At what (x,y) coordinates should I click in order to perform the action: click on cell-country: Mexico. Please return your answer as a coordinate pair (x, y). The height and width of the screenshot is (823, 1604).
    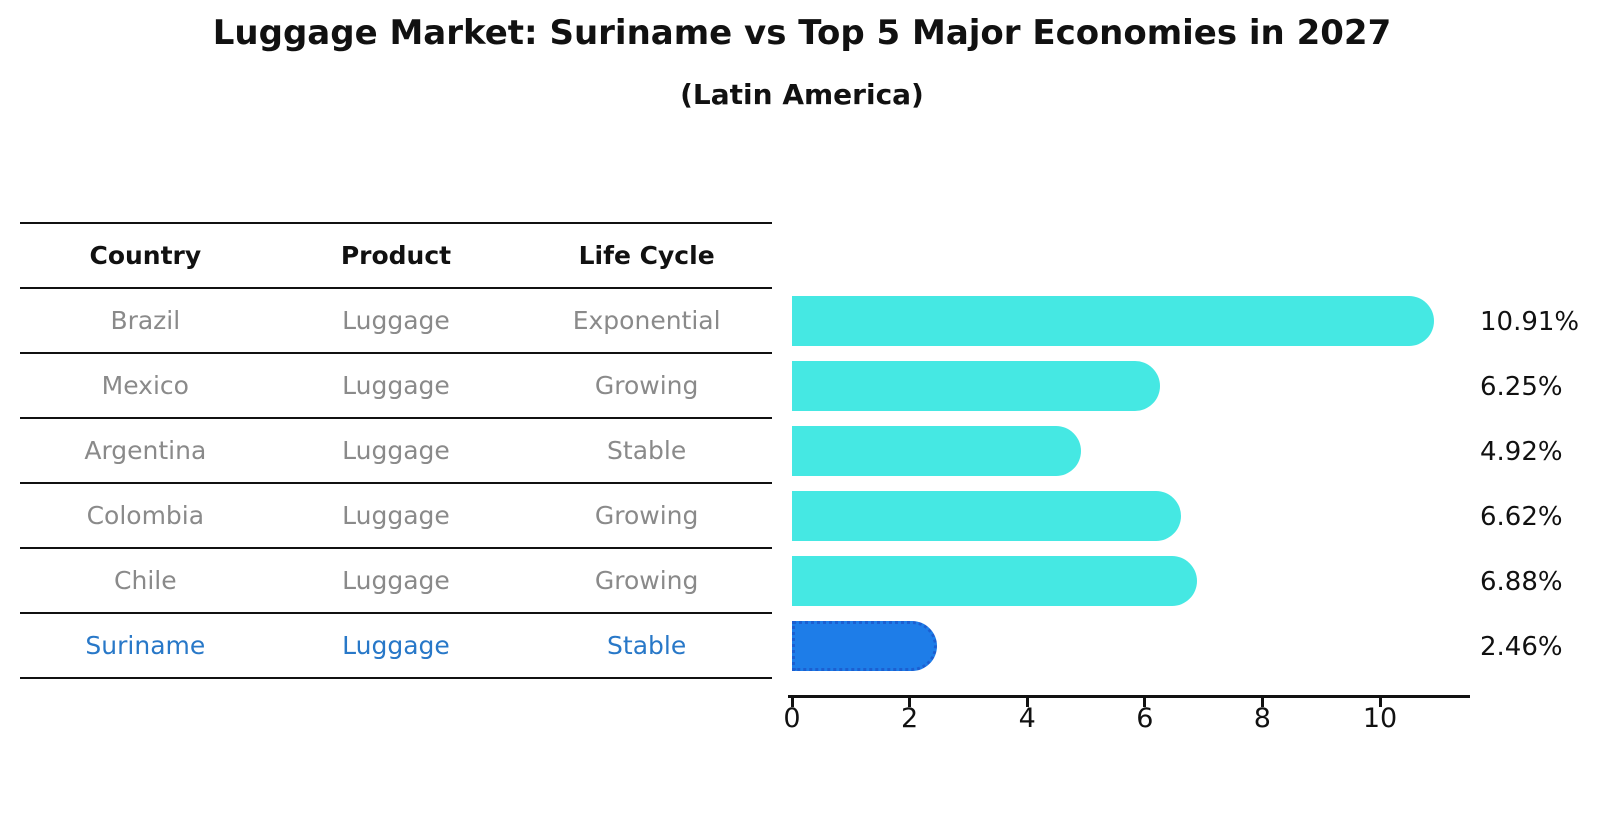
    Looking at the image, I should click on (145, 385).